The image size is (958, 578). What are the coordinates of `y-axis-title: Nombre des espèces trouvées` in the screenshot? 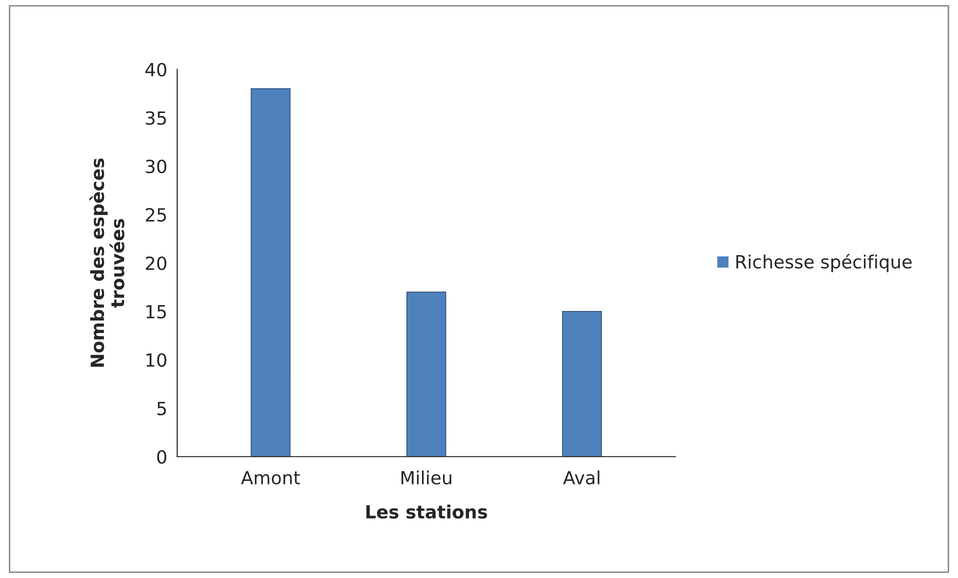 It's located at (106, 262).